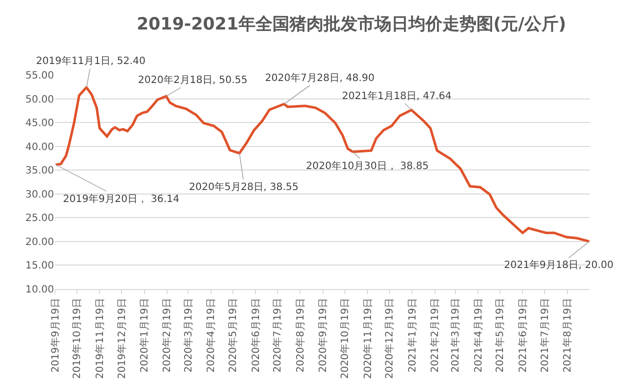 The height and width of the screenshot is (391, 639). What do you see at coordinates (211, 335) in the screenshot?
I see `x-tick-label: 2020年4月19日` at bounding box center [211, 335].